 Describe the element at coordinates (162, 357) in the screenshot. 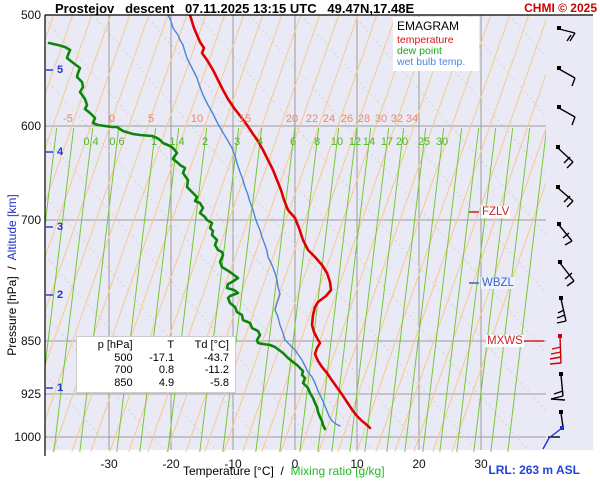

I see `table-cell: -17.1` at that location.